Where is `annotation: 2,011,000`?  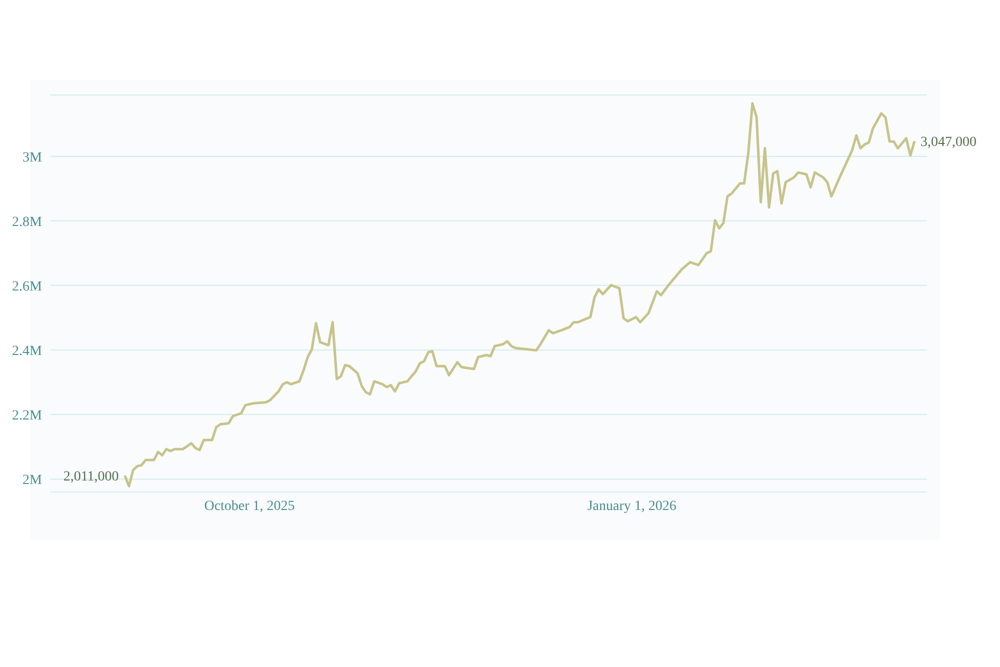
annotation: 2,011,000 is located at coordinates (91, 477).